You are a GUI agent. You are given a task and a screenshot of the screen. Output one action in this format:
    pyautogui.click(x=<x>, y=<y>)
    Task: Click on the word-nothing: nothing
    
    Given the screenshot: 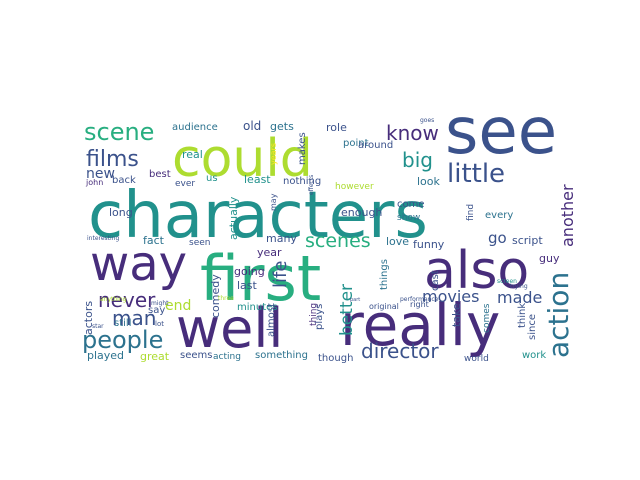 What is the action you would take?
    pyautogui.click(x=302, y=181)
    